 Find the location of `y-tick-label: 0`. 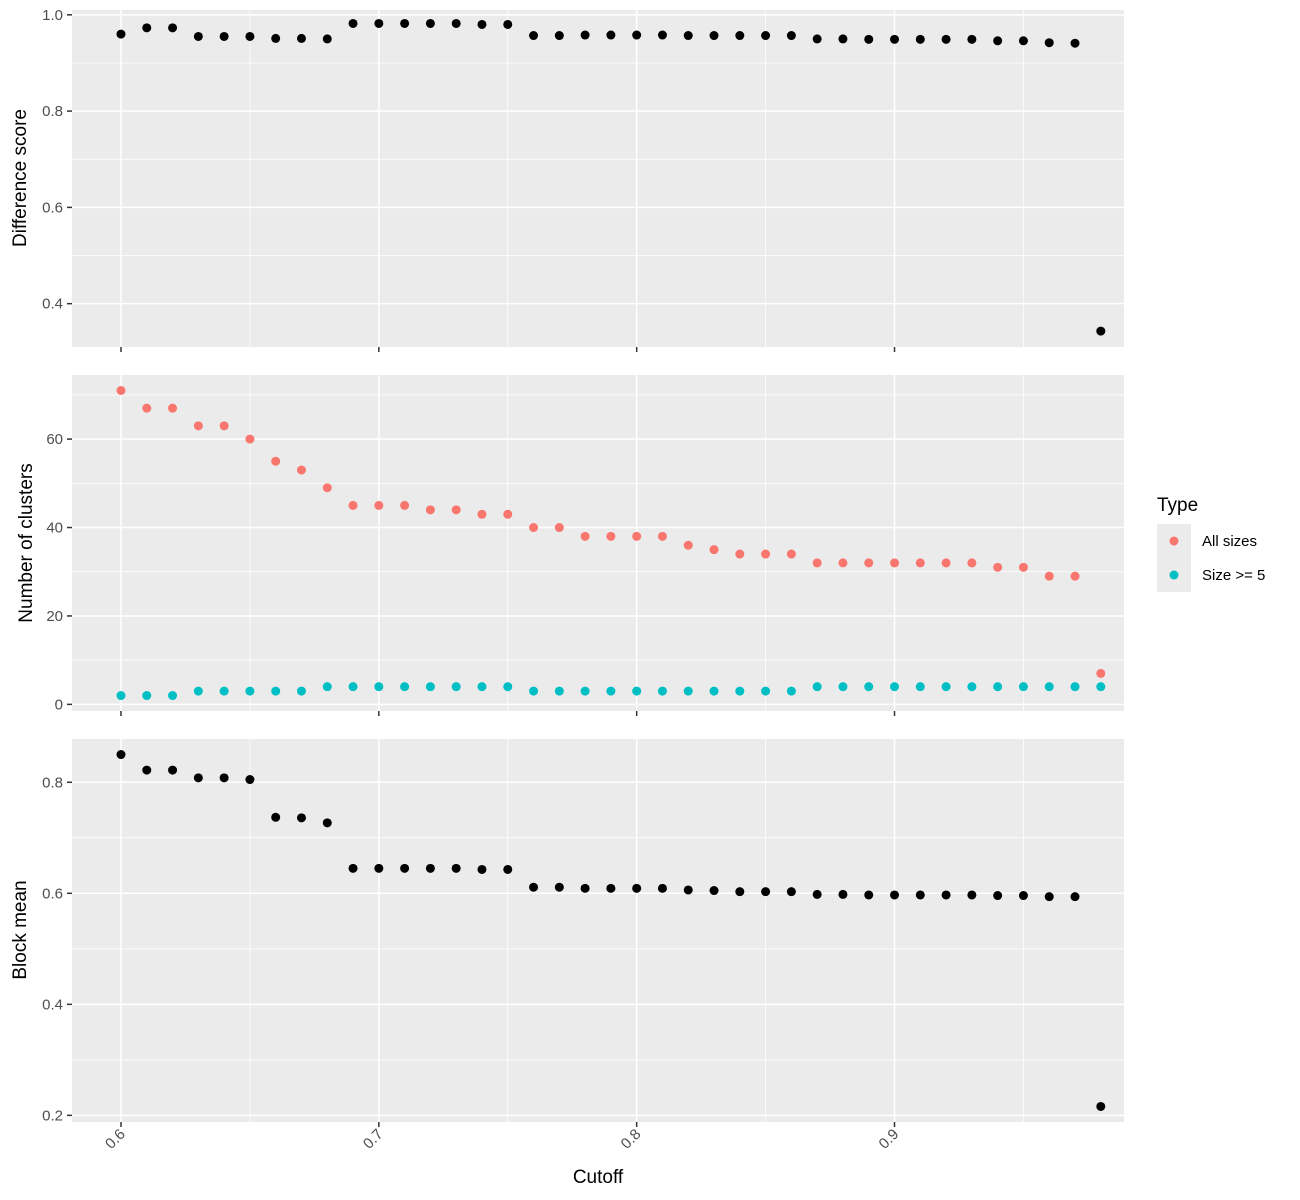

y-tick-label: 0 is located at coordinates (59, 704).